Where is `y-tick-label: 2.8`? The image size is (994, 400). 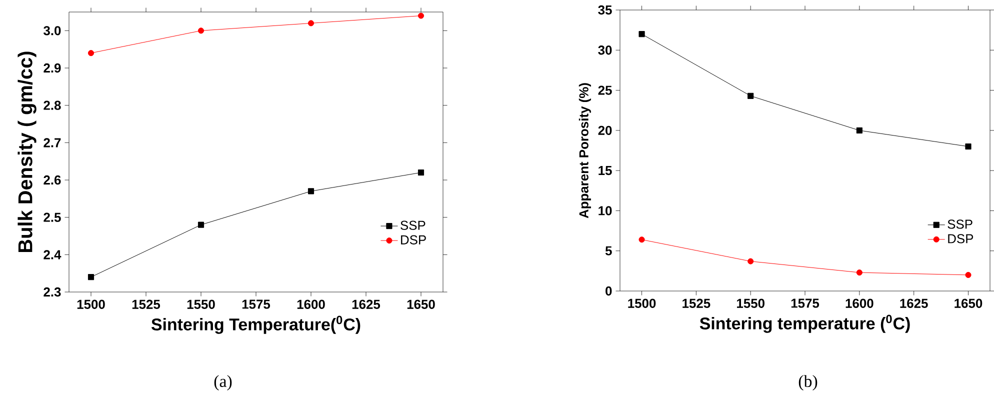 y-tick-label: 2.8 is located at coordinates (52, 105).